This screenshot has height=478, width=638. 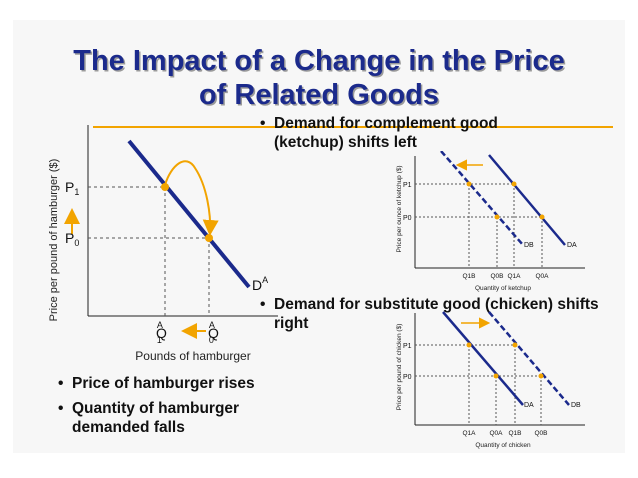 What do you see at coordinates (54, 240) in the screenshot?
I see `y-axis-label: Price per pound of hamburger ($)` at bounding box center [54, 240].